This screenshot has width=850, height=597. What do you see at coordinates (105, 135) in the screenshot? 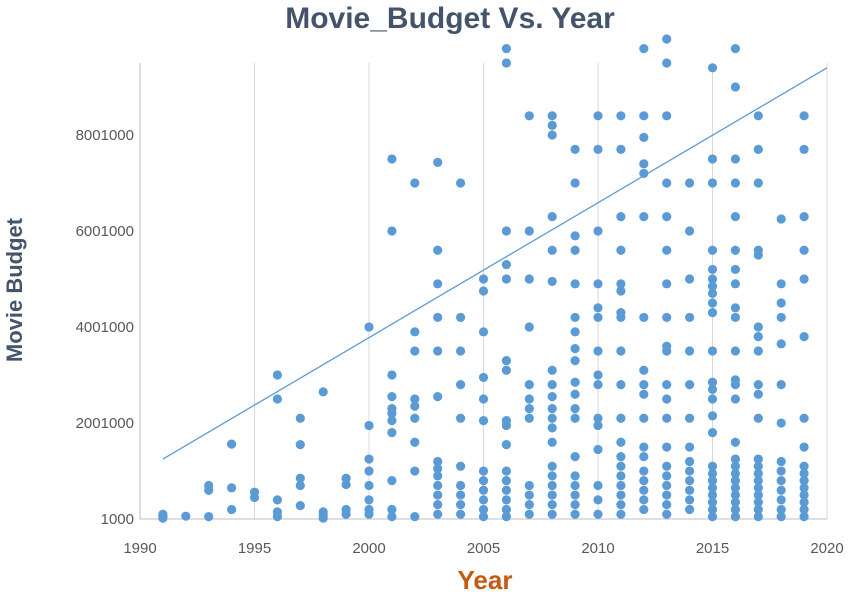
I see `y-tick-label: 8001000` at bounding box center [105, 135].